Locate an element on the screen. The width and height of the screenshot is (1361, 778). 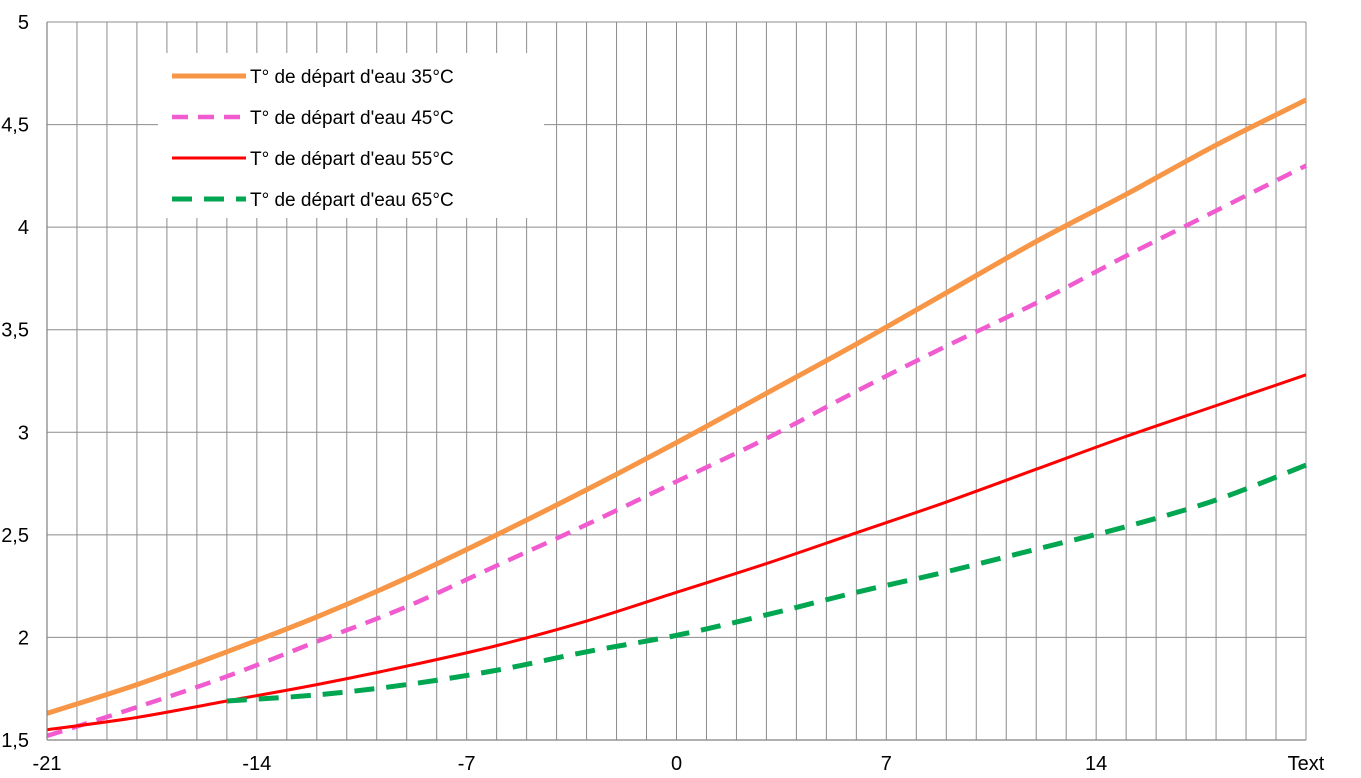
x-tick-label: -21 is located at coordinates (47, 764).